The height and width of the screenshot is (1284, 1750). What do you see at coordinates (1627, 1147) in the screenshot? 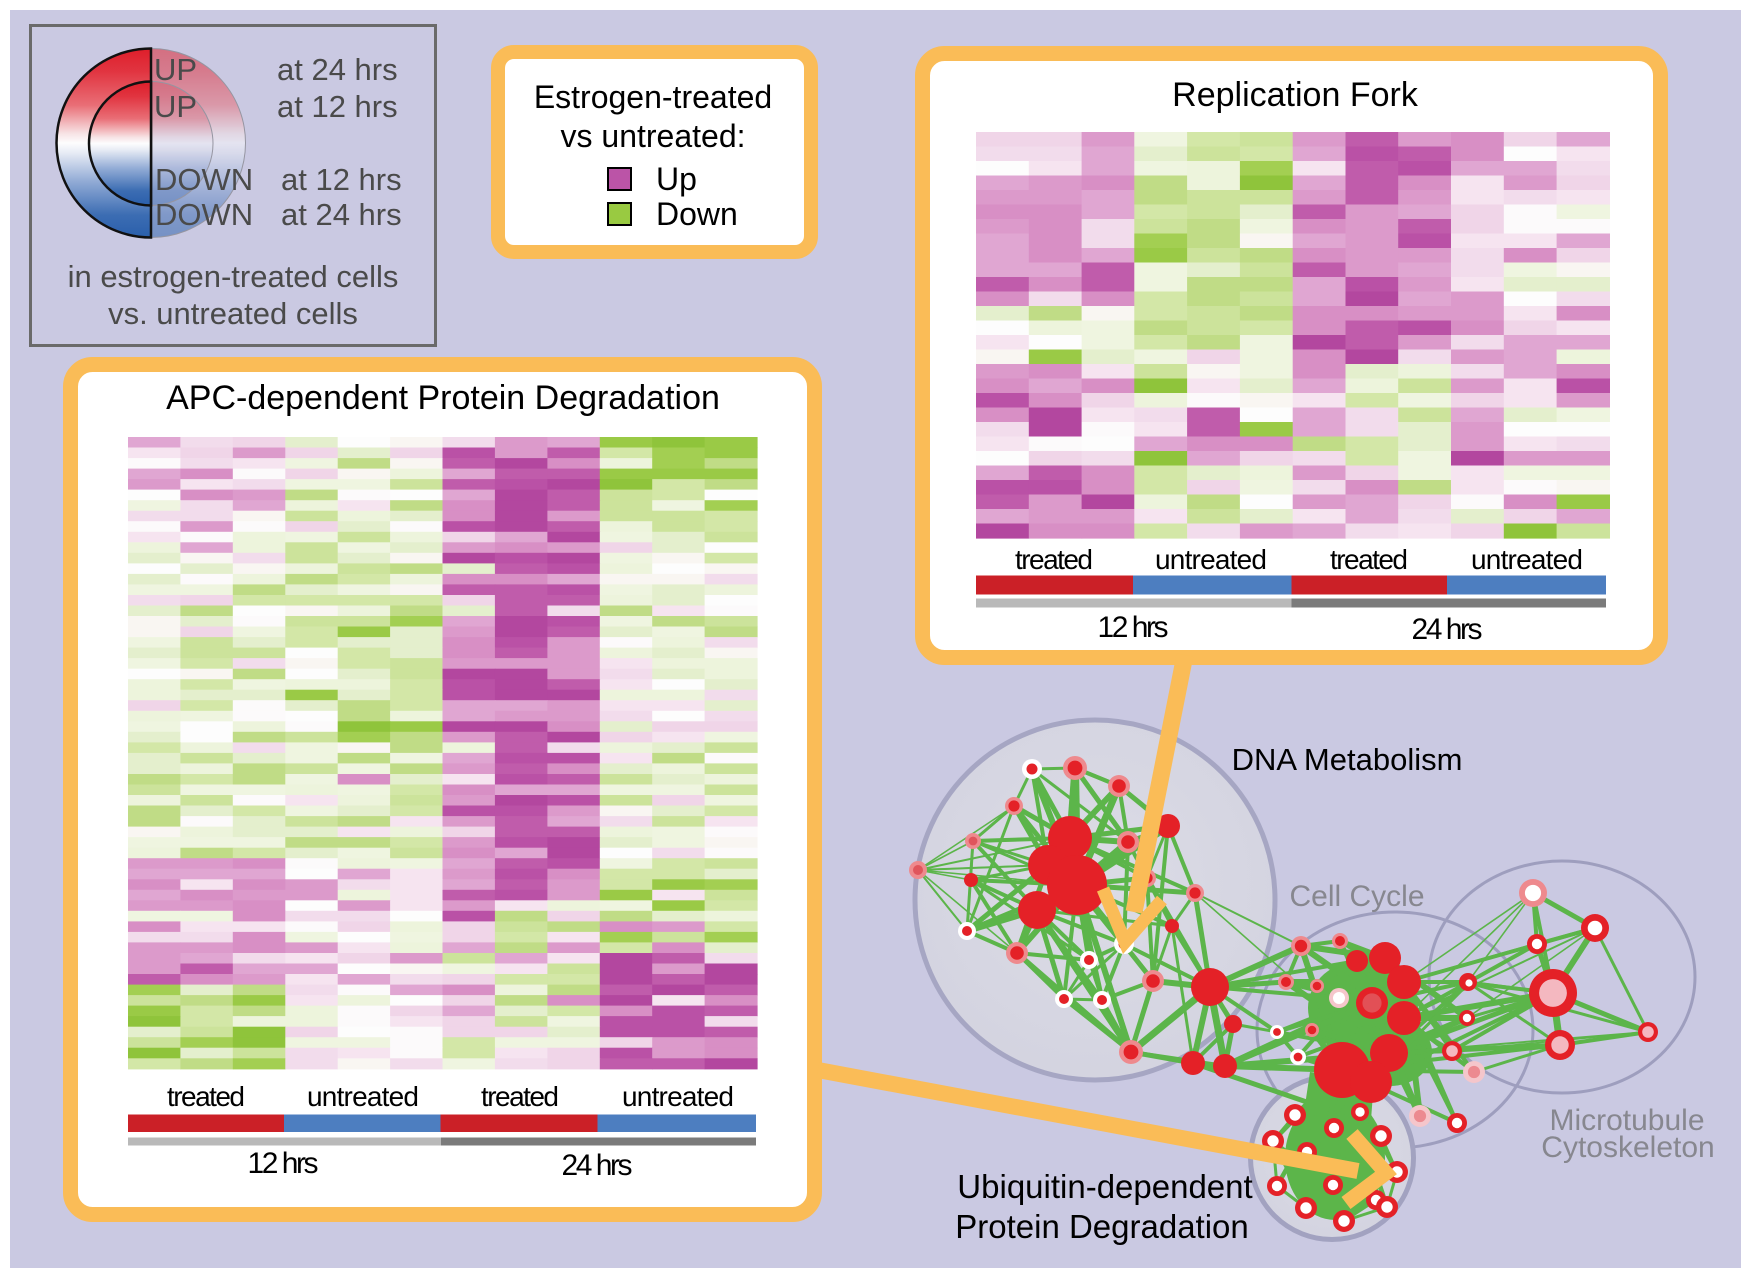
I see `svg-text: Cytoskeleton` at bounding box center [1627, 1147].